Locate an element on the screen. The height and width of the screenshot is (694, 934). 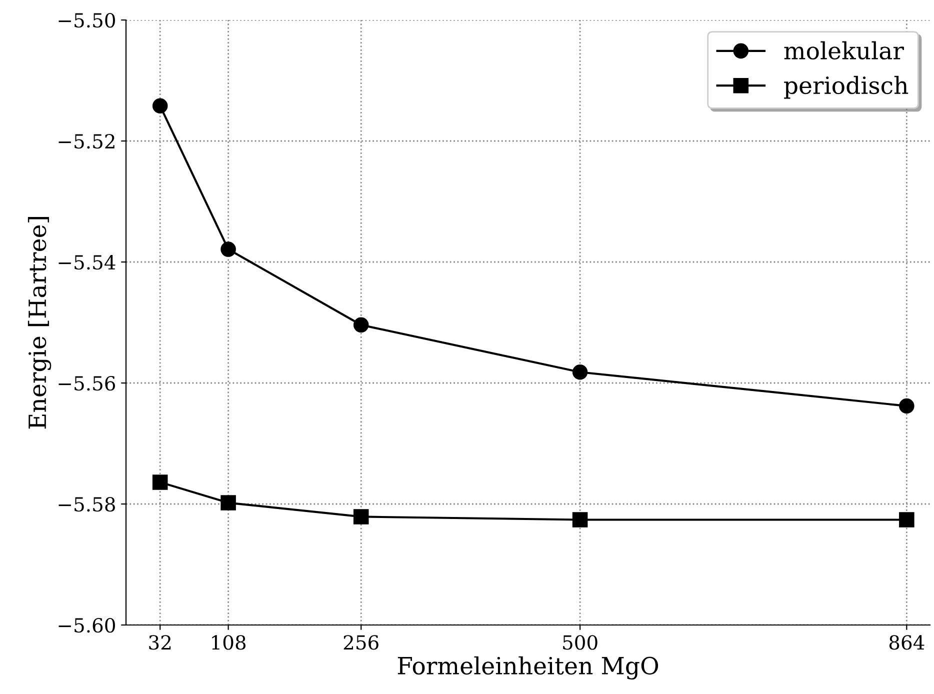
x-tick-label: 500 is located at coordinates (580, 642).